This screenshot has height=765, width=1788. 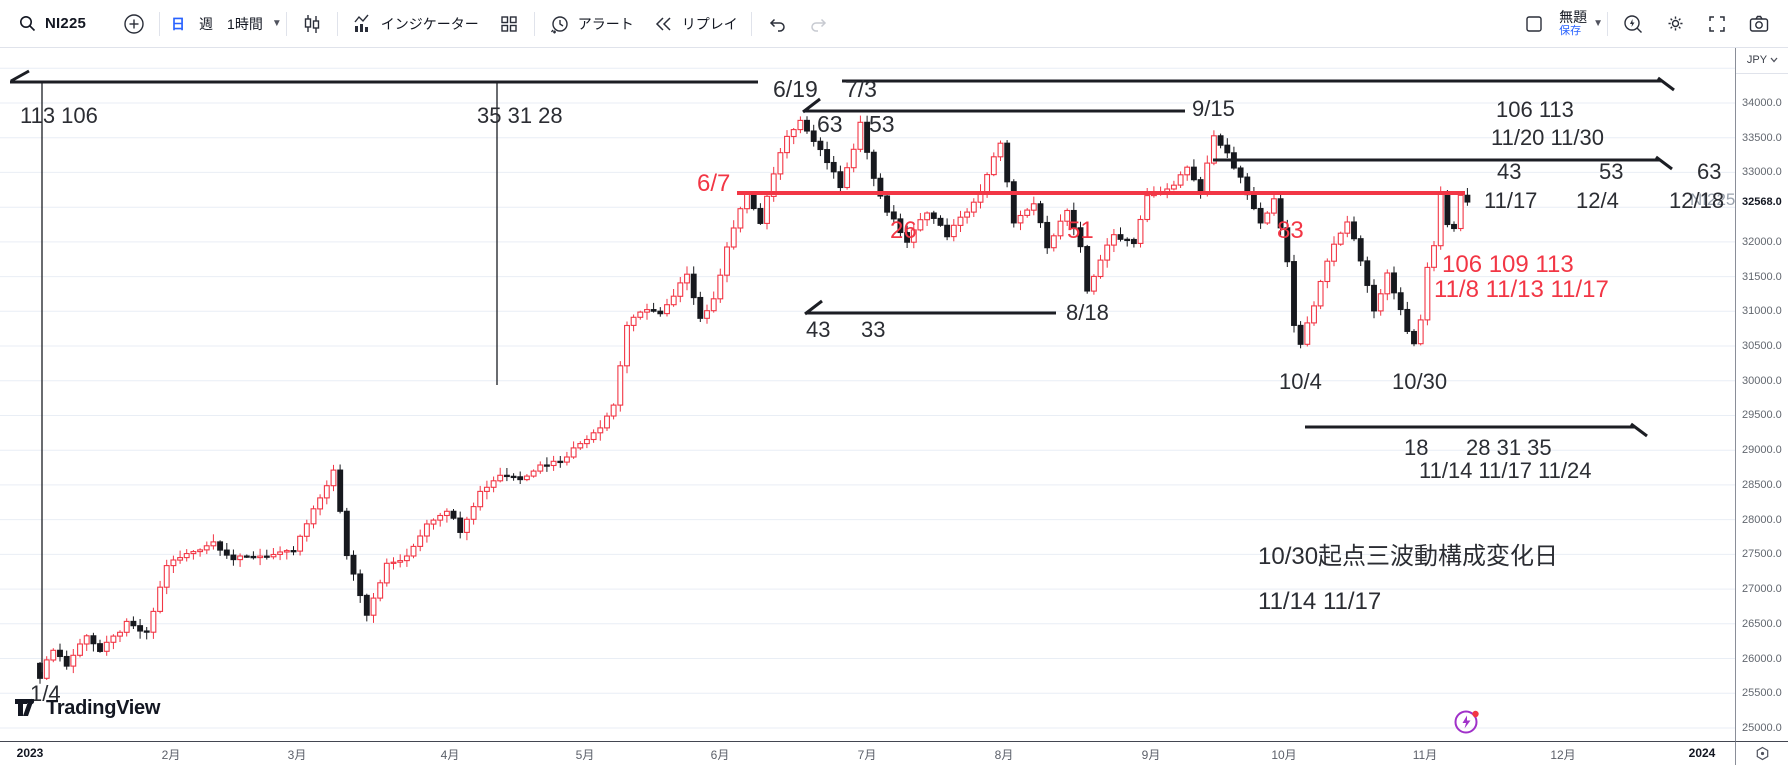 I want to click on replay-button: リプレイ, so click(x=695, y=24).